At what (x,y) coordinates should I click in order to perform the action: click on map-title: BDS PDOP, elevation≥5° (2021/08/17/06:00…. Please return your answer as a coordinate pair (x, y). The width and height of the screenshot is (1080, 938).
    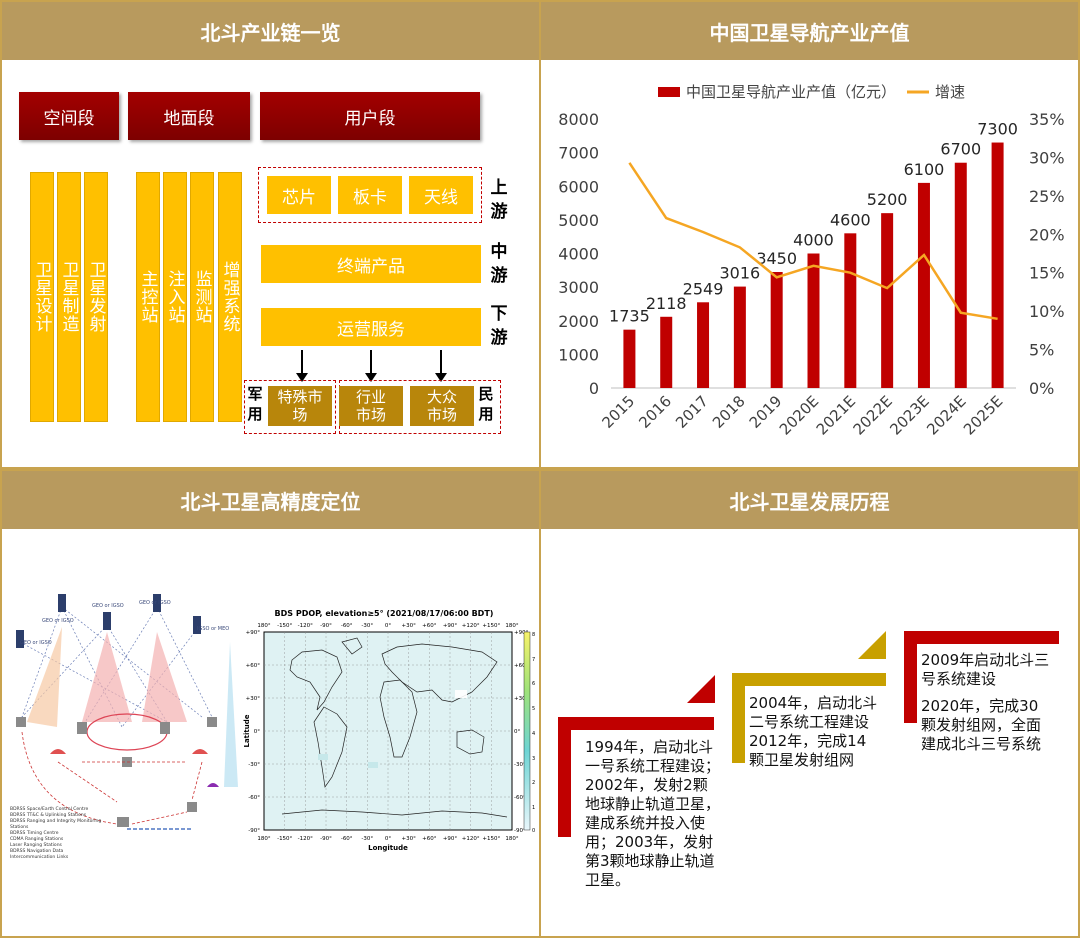
    Looking at the image, I should click on (384, 613).